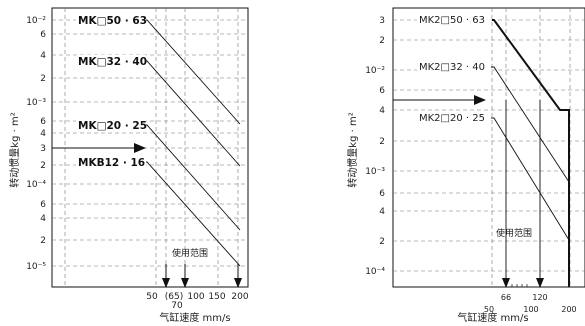 This screenshot has width=585, height=326. I want to click on left-range-label: 使用范围, so click(190, 253).